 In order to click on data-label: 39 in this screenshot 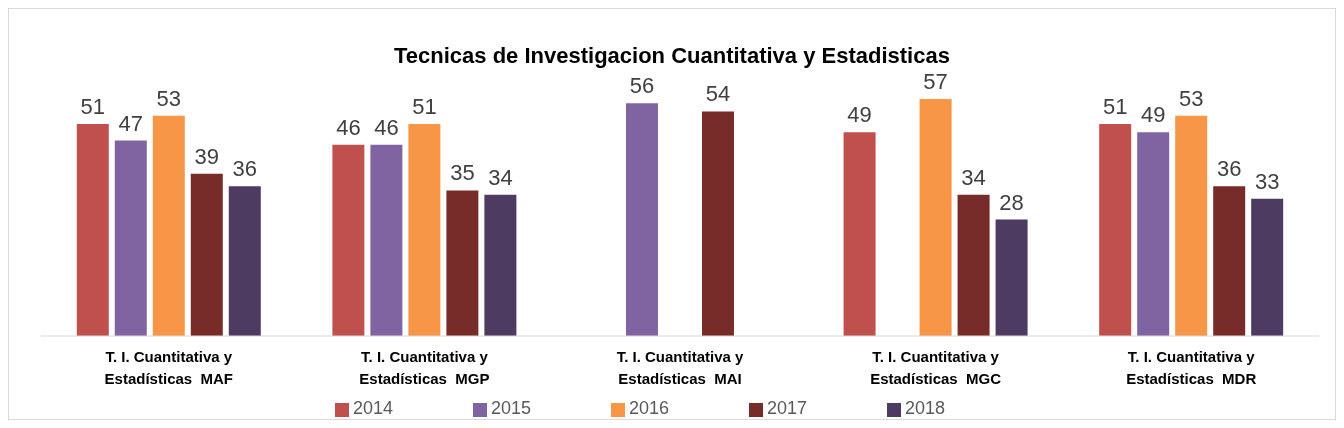, I will do `click(207, 156)`.